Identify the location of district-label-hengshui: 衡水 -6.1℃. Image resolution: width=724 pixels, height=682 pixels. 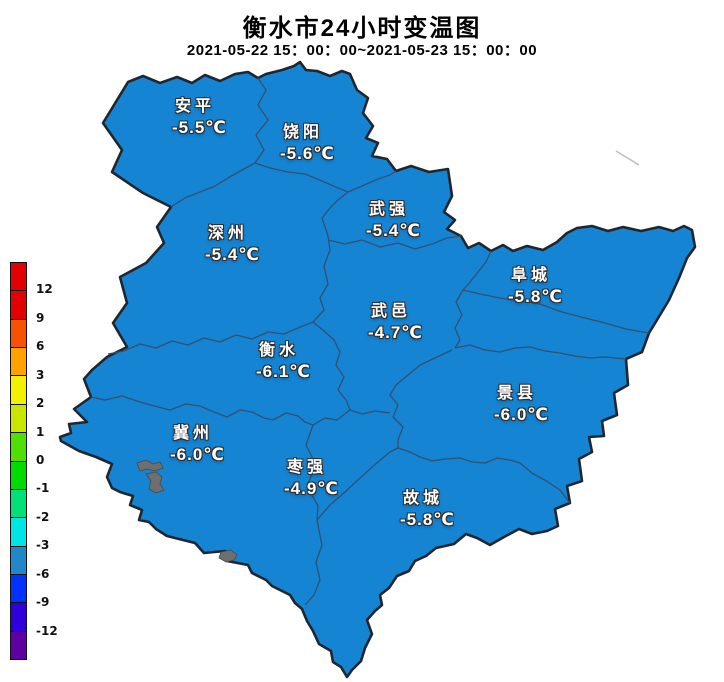
(283, 361).